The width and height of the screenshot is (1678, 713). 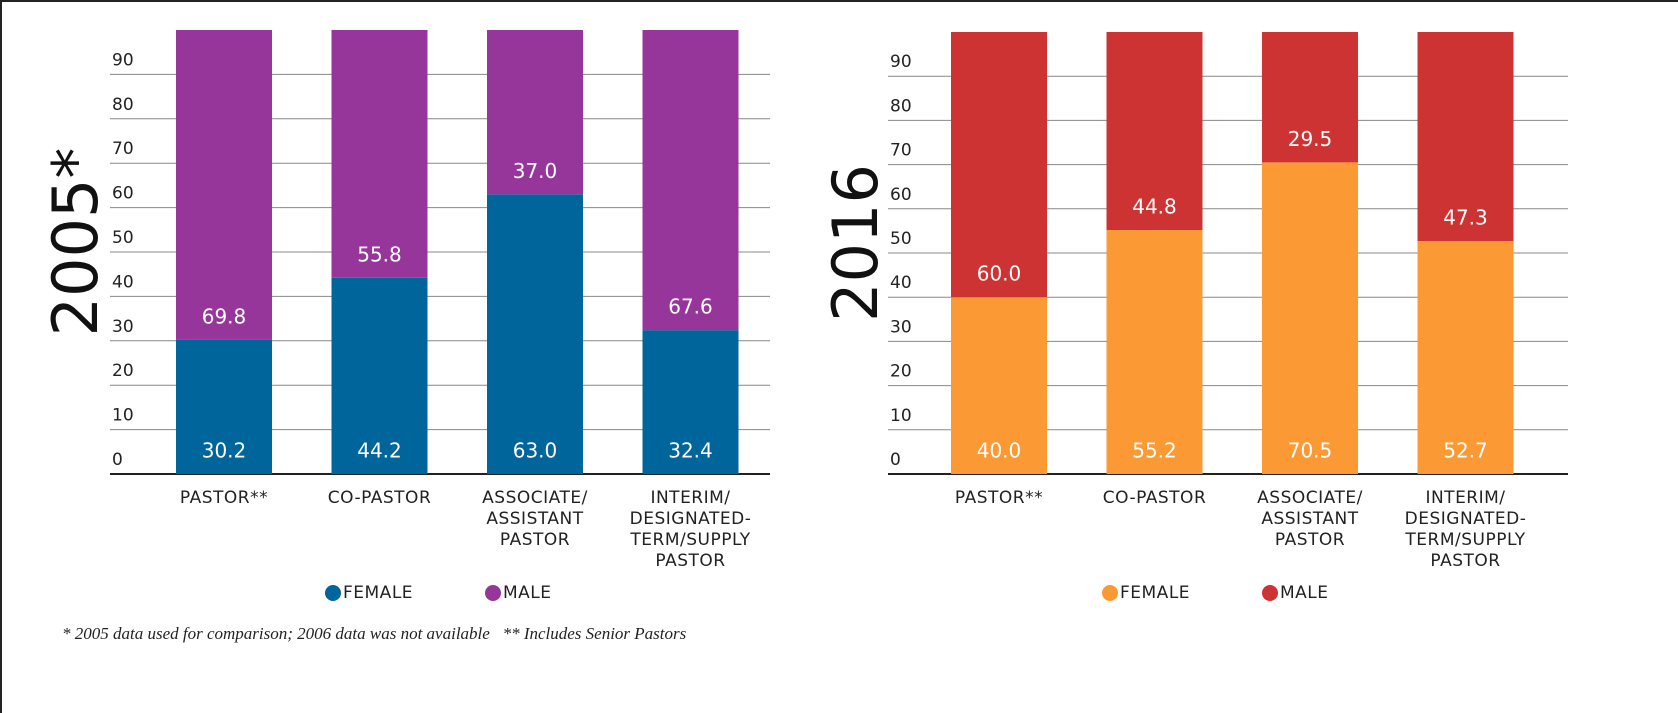 I want to click on value-label: 55.2, so click(x=1154, y=451).